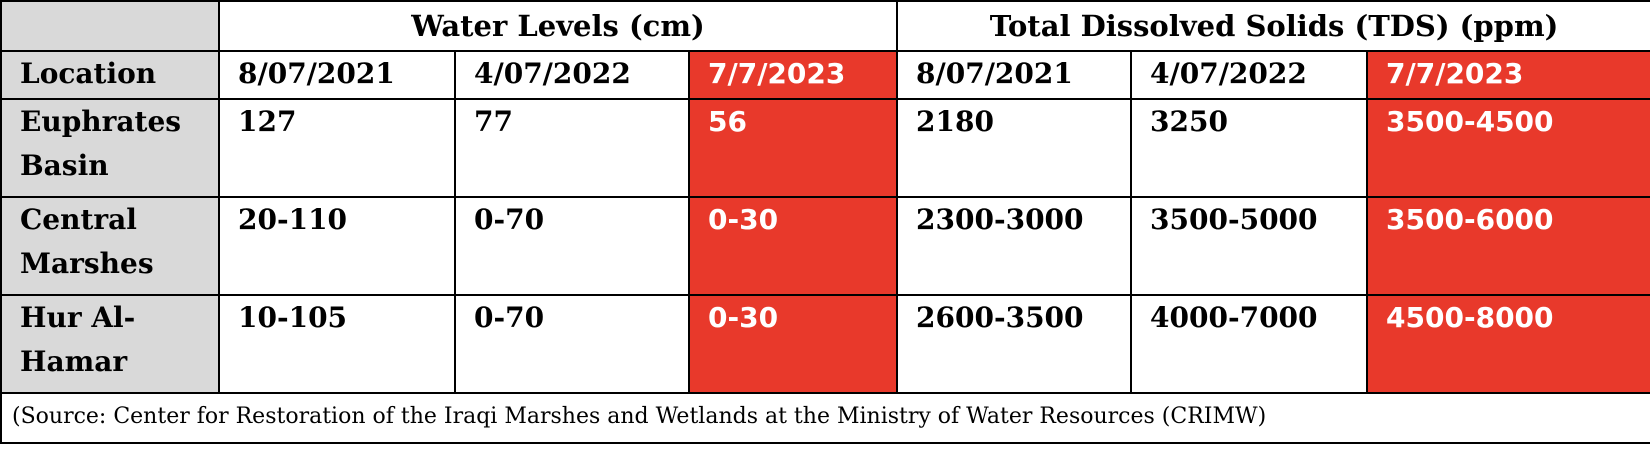 The height and width of the screenshot is (463, 1650). What do you see at coordinates (1508, 148) in the screenshot?
I see `highlight-cell: 3500-4500` at bounding box center [1508, 148].